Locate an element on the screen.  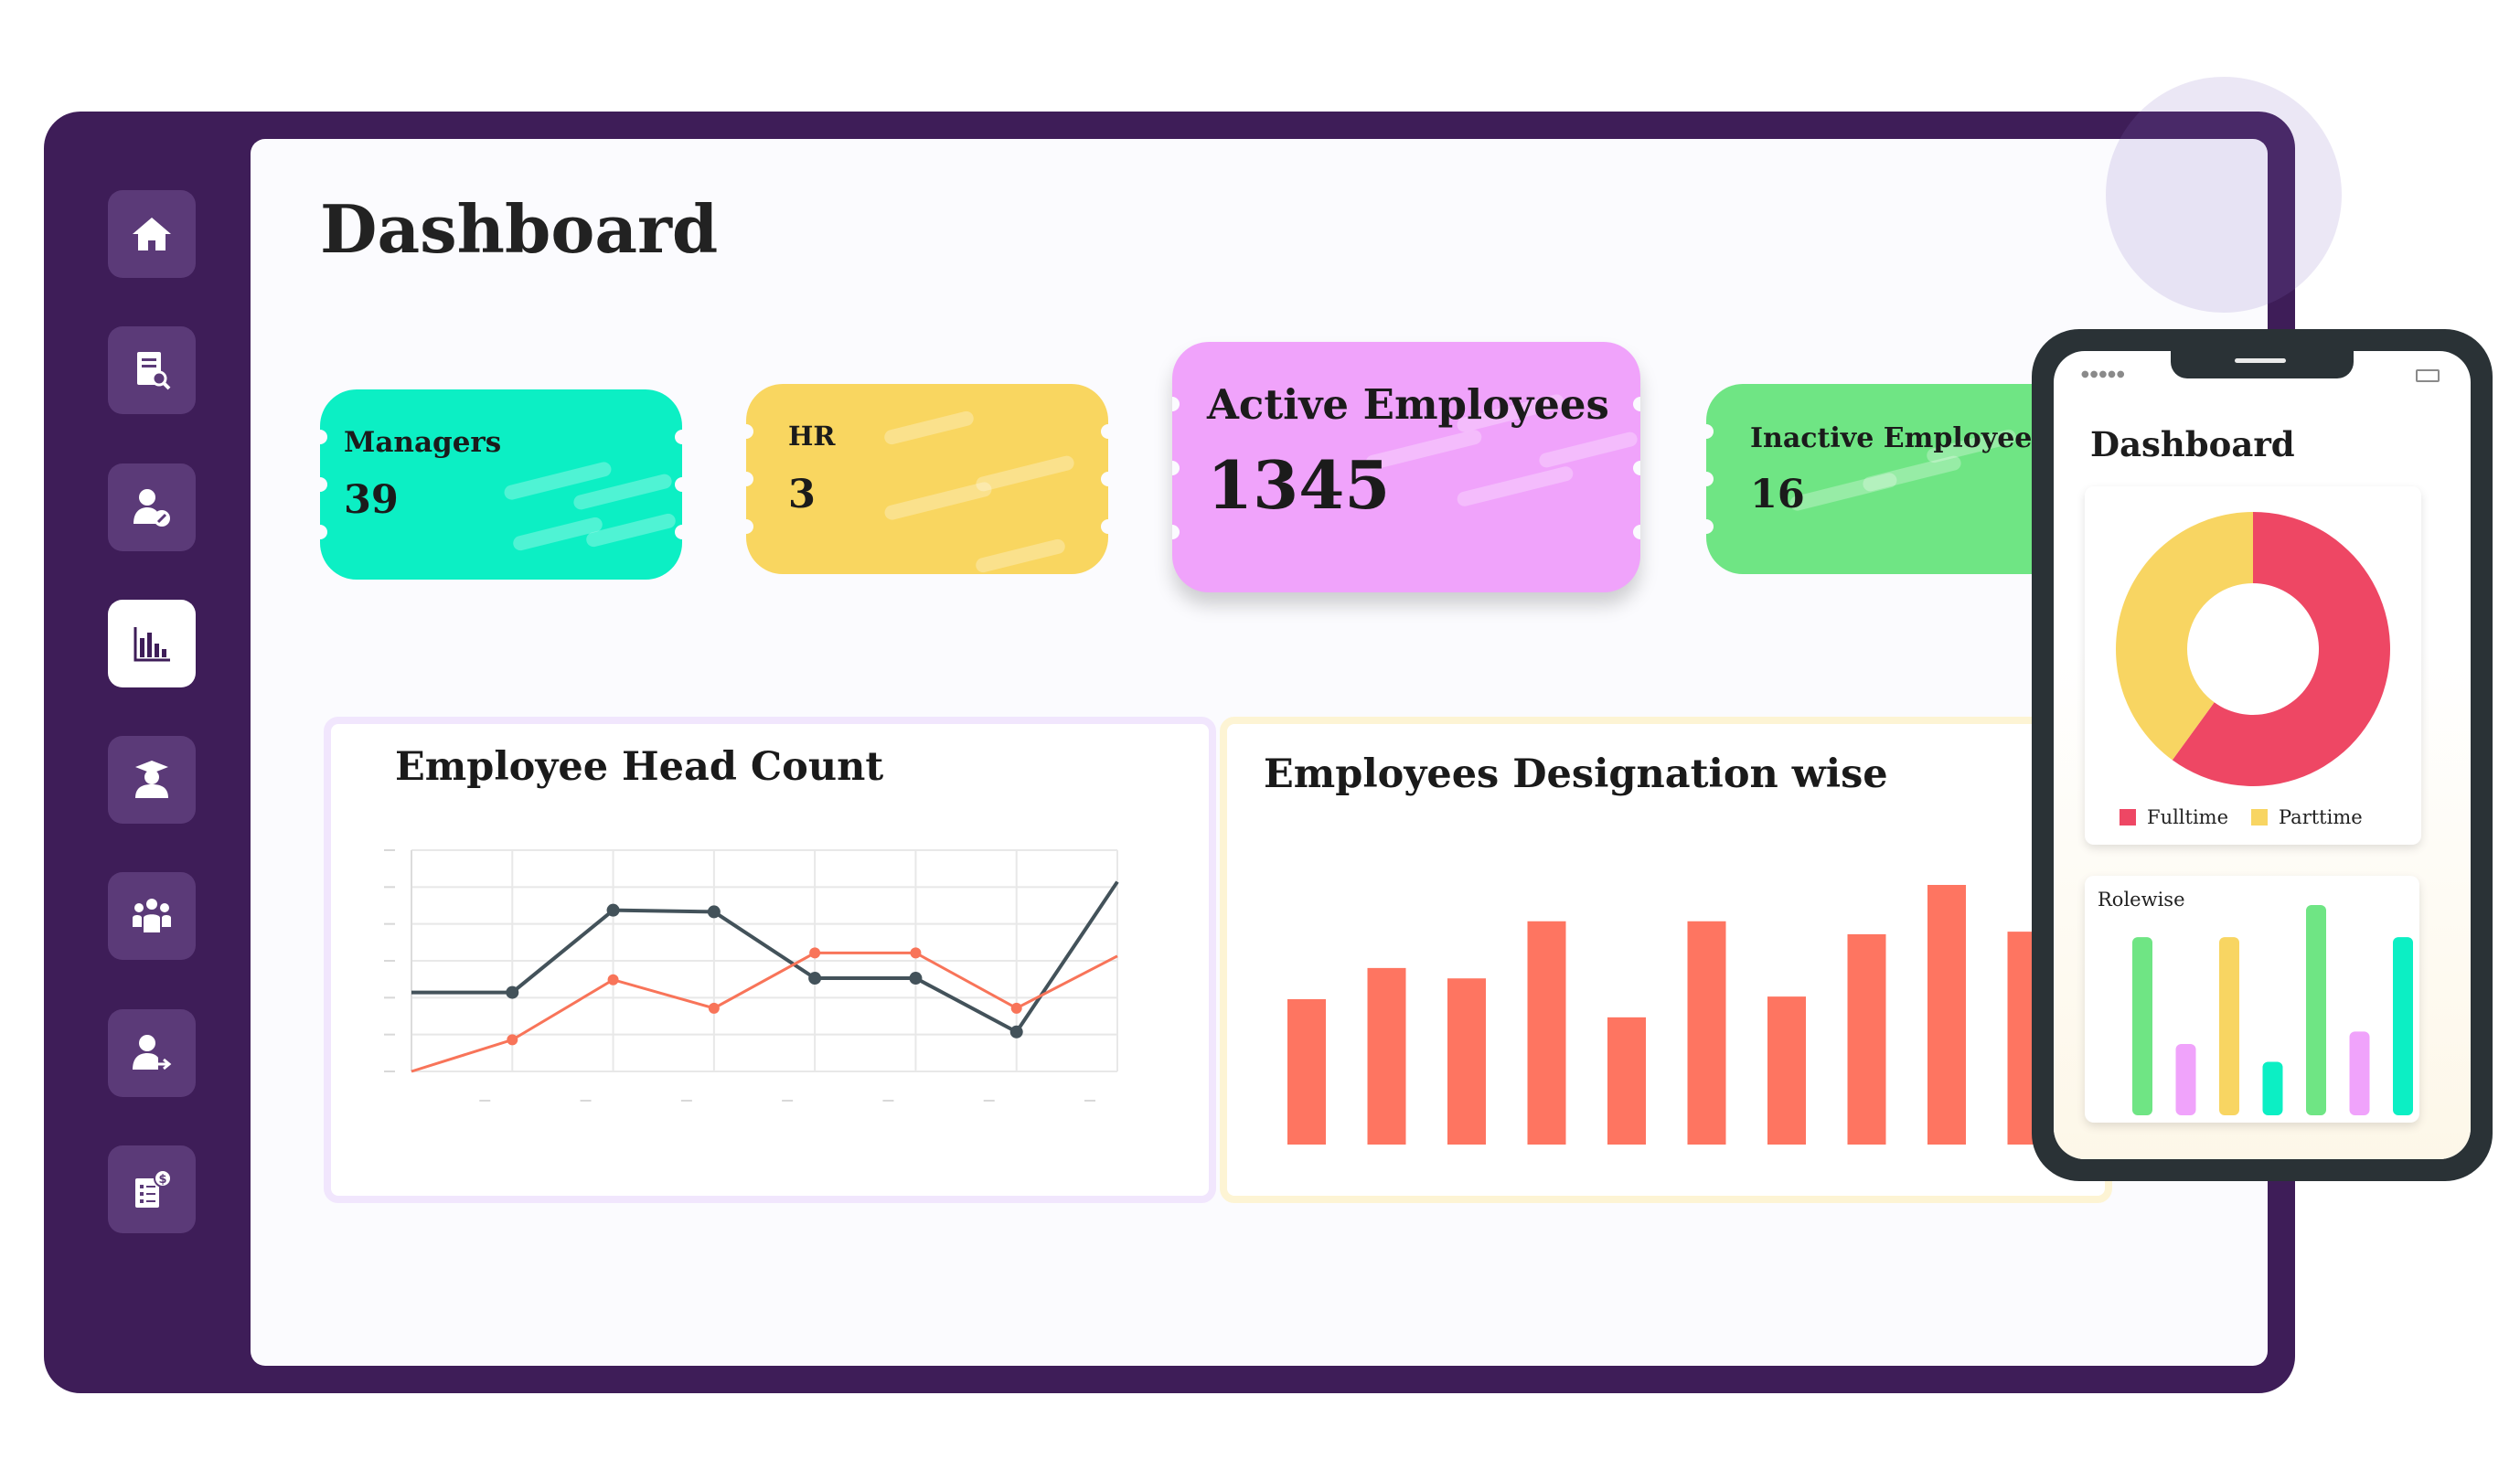
page-title: Dashboard is located at coordinates (519, 229).